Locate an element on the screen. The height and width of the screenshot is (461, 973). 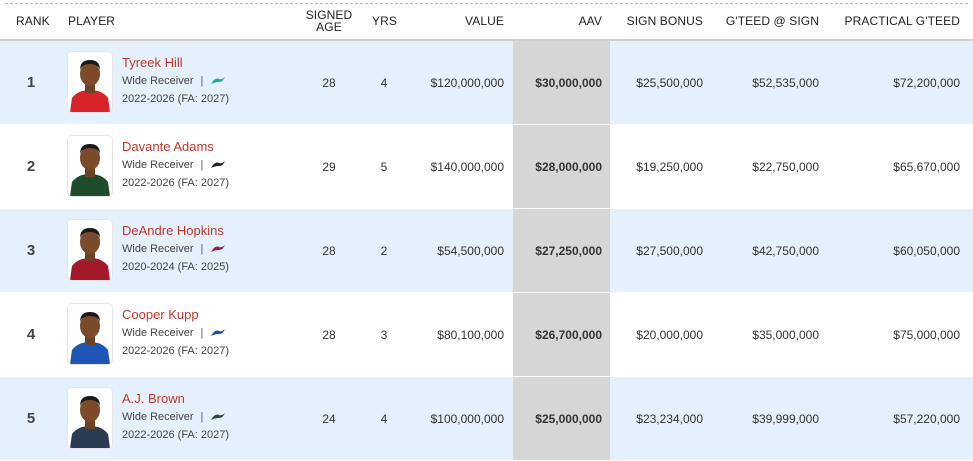
cardinals-logo-icon is located at coordinates (218, 249).